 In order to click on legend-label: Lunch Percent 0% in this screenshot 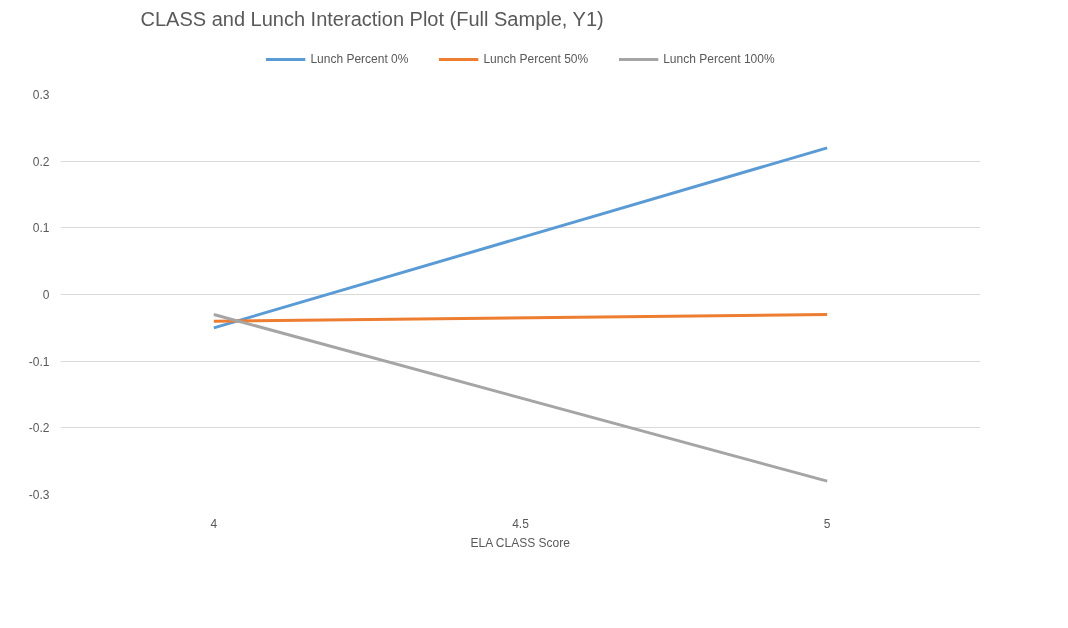, I will do `click(359, 59)`.